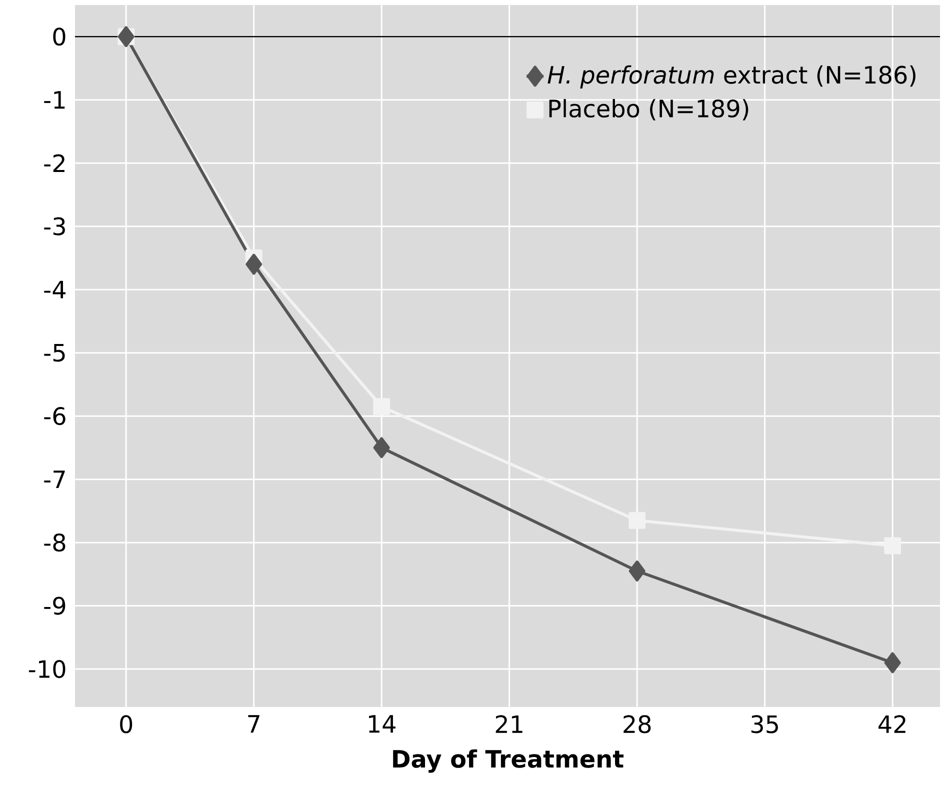  I want to click on y-tick-label: -3, so click(54, 226).